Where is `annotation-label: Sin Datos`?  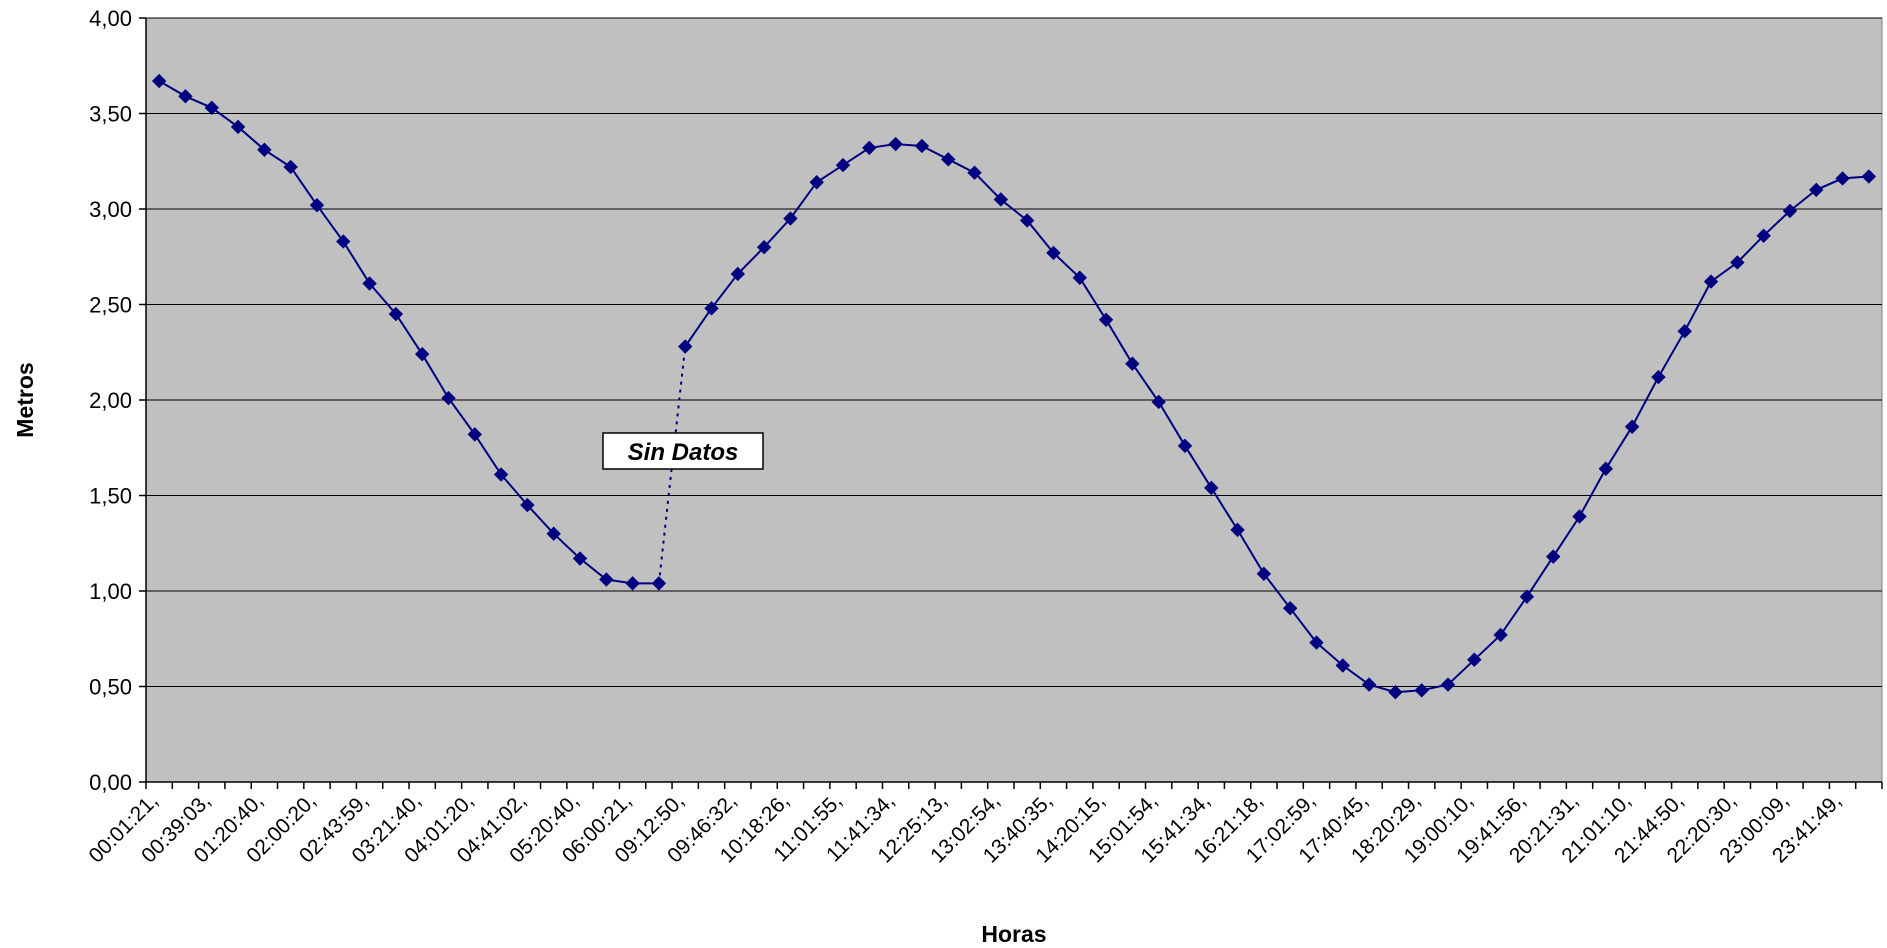 annotation-label: Sin Datos is located at coordinates (683, 452).